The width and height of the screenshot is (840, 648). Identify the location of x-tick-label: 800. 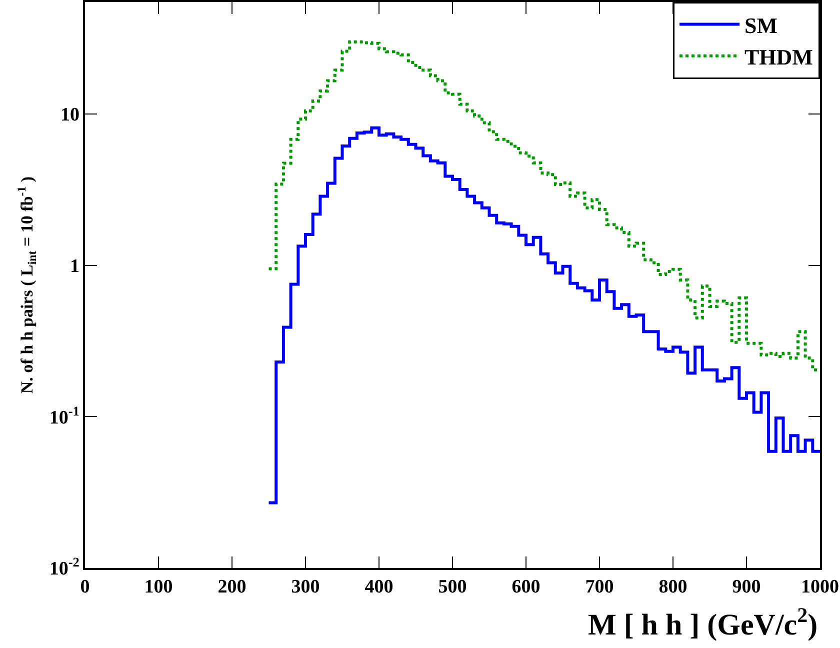
(673, 587).